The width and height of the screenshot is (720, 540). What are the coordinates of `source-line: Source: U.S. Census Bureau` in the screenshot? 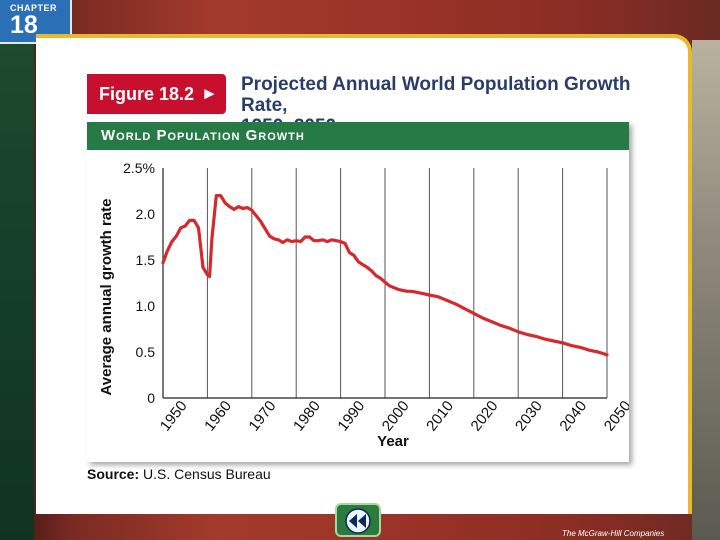 It's located at (179, 474).